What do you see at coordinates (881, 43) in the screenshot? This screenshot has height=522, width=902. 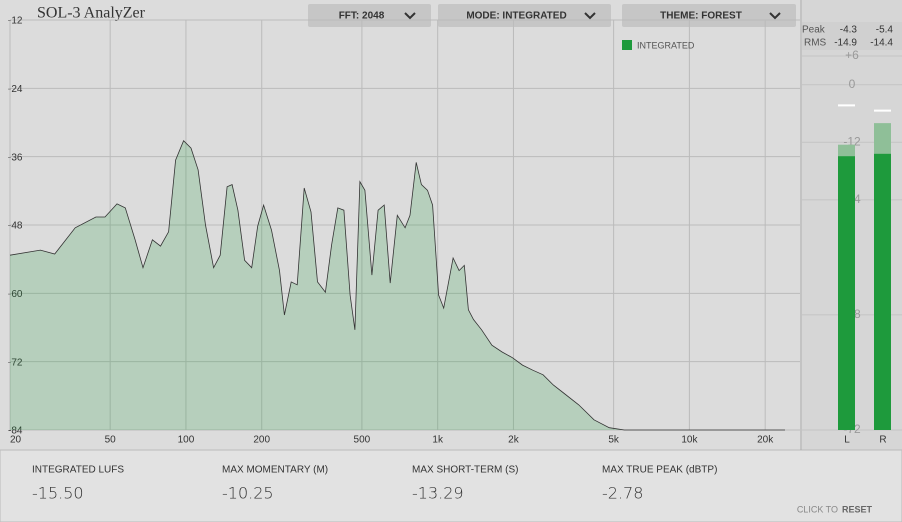 I see `readout-value: -14.4` at bounding box center [881, 43].